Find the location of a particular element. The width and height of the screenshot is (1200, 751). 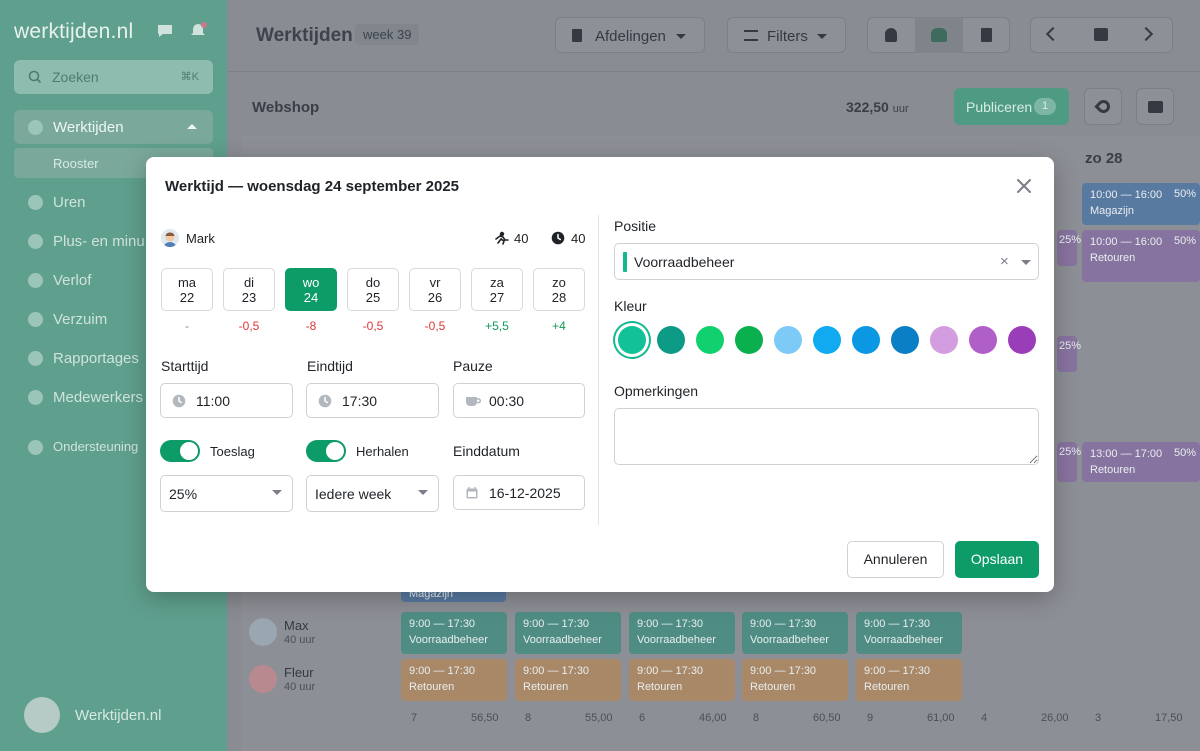

position-select: Voorraadbeheer × is located at coordinates (826, 261).